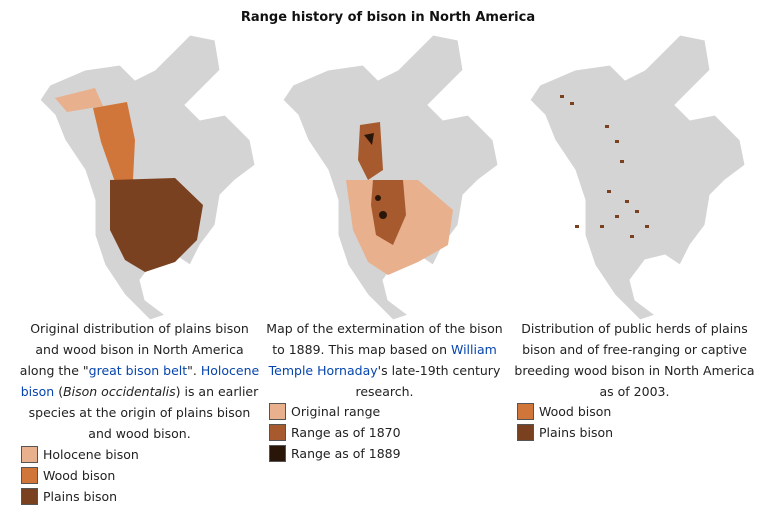  I want to click on caption-text: 's late-19th century research., so click(428, 381).